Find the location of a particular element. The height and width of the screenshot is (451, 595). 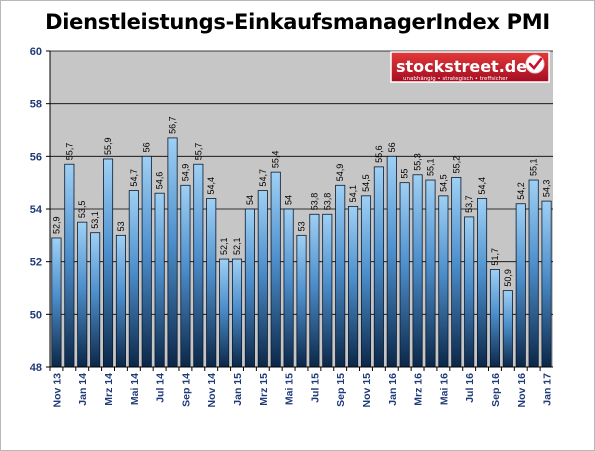

checkmark-icon is located at coordinates (535, 63).